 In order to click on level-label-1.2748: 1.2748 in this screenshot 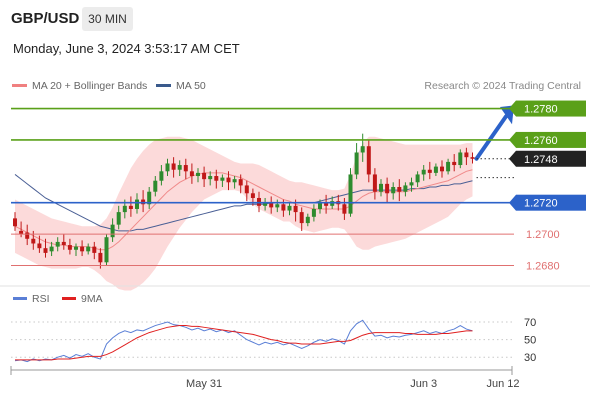, I will do `click(541, 160)`.